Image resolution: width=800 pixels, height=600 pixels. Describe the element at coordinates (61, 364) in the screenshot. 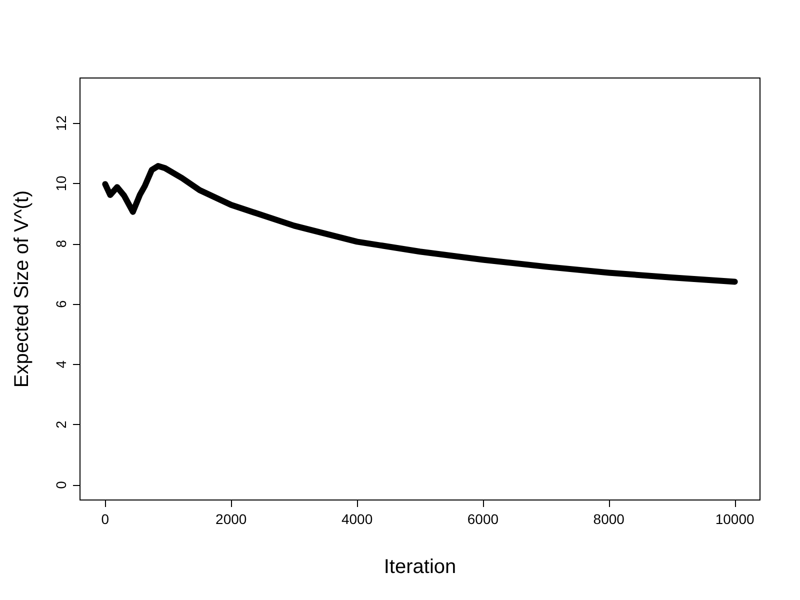

I see `y-tick-label: 4` at that location.